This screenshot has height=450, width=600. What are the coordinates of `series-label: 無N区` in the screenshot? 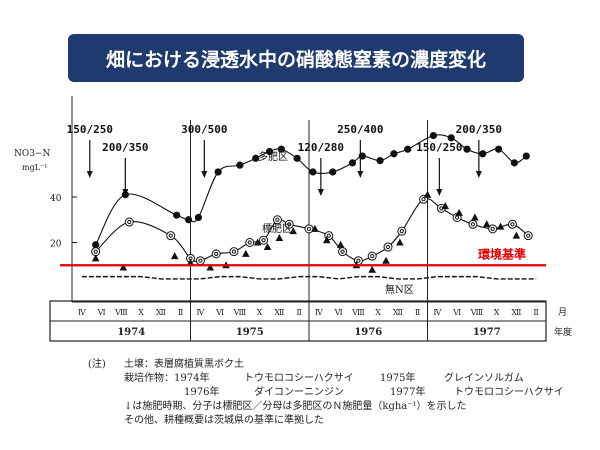 It's located at (399, 289).